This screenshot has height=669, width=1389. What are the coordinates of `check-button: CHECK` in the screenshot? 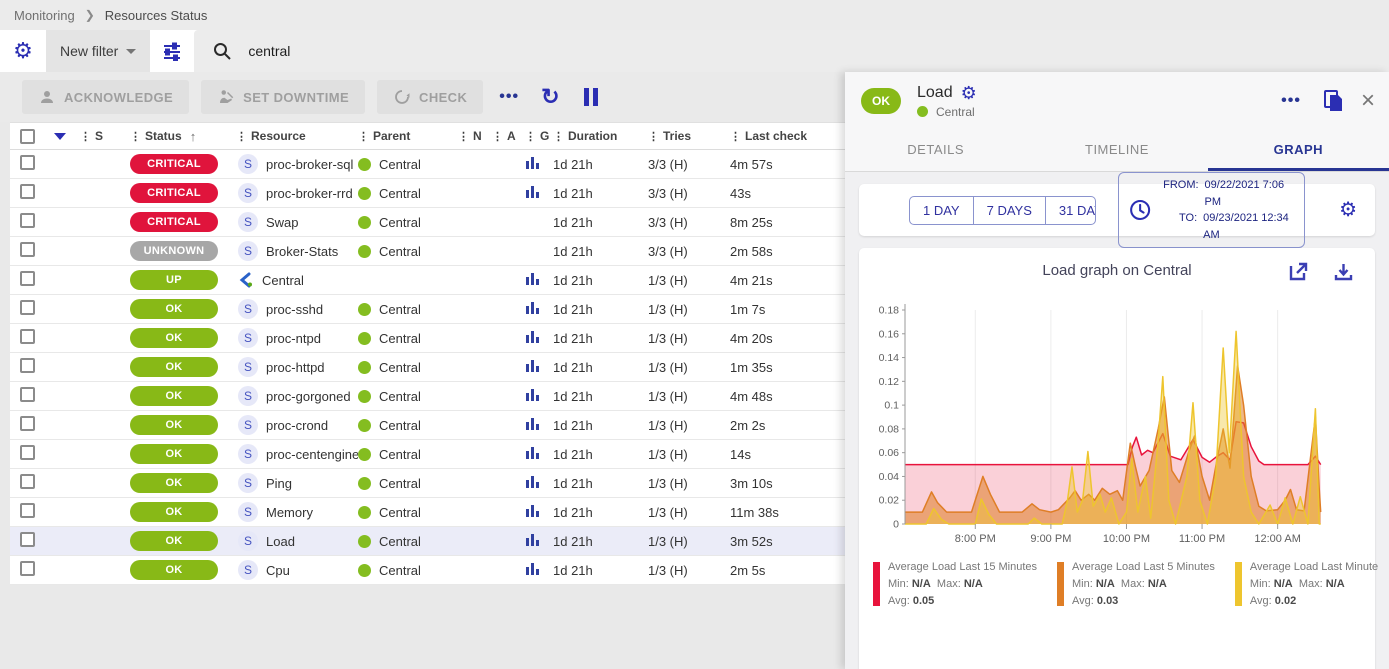 It's located at (430, 97).